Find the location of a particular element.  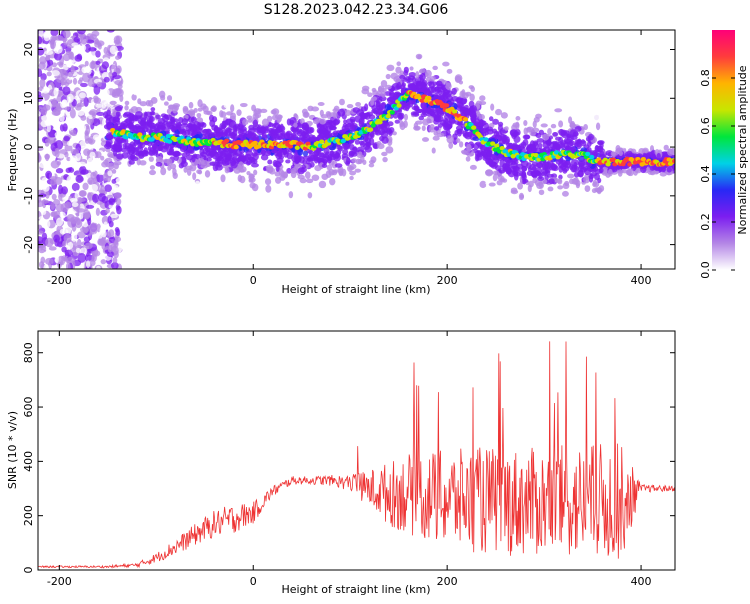

spectrogram-y-tick-label: 20 is located at coordinates (28, 50).